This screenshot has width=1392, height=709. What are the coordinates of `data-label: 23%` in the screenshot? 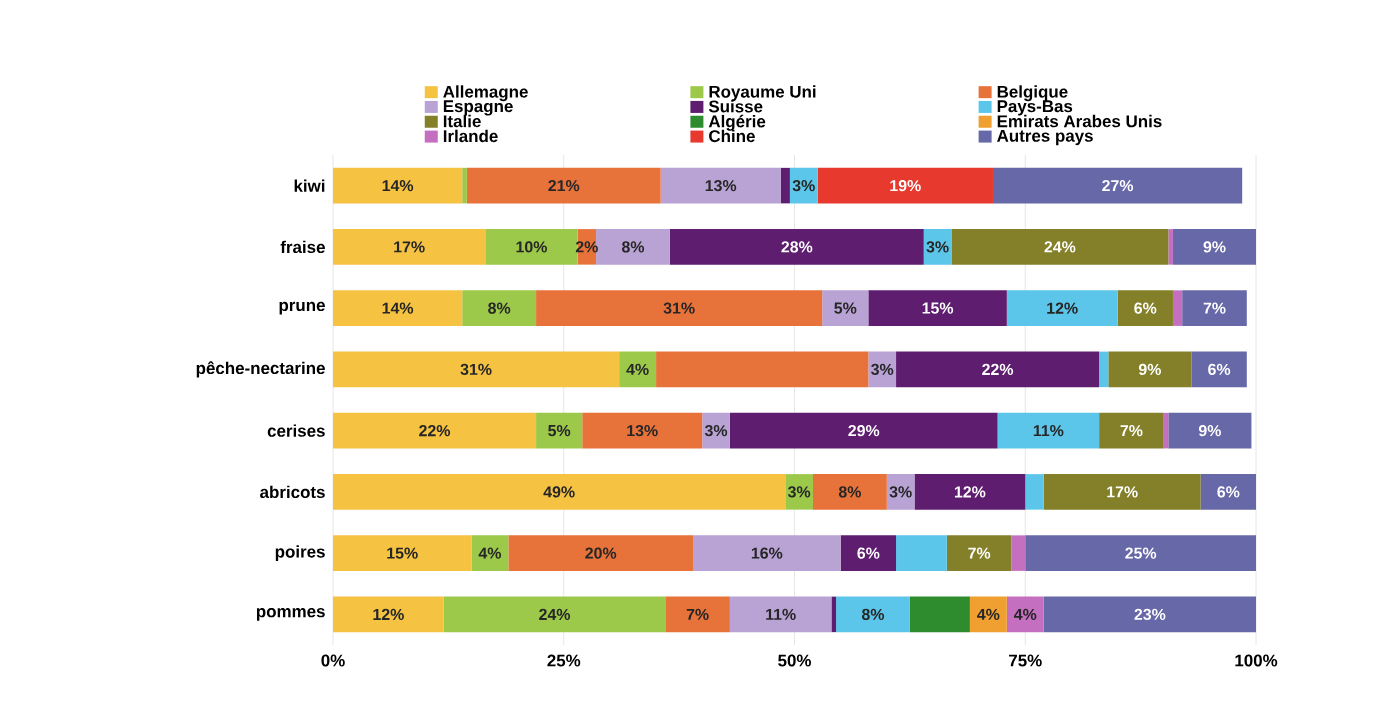 It's located at (1150, 614).